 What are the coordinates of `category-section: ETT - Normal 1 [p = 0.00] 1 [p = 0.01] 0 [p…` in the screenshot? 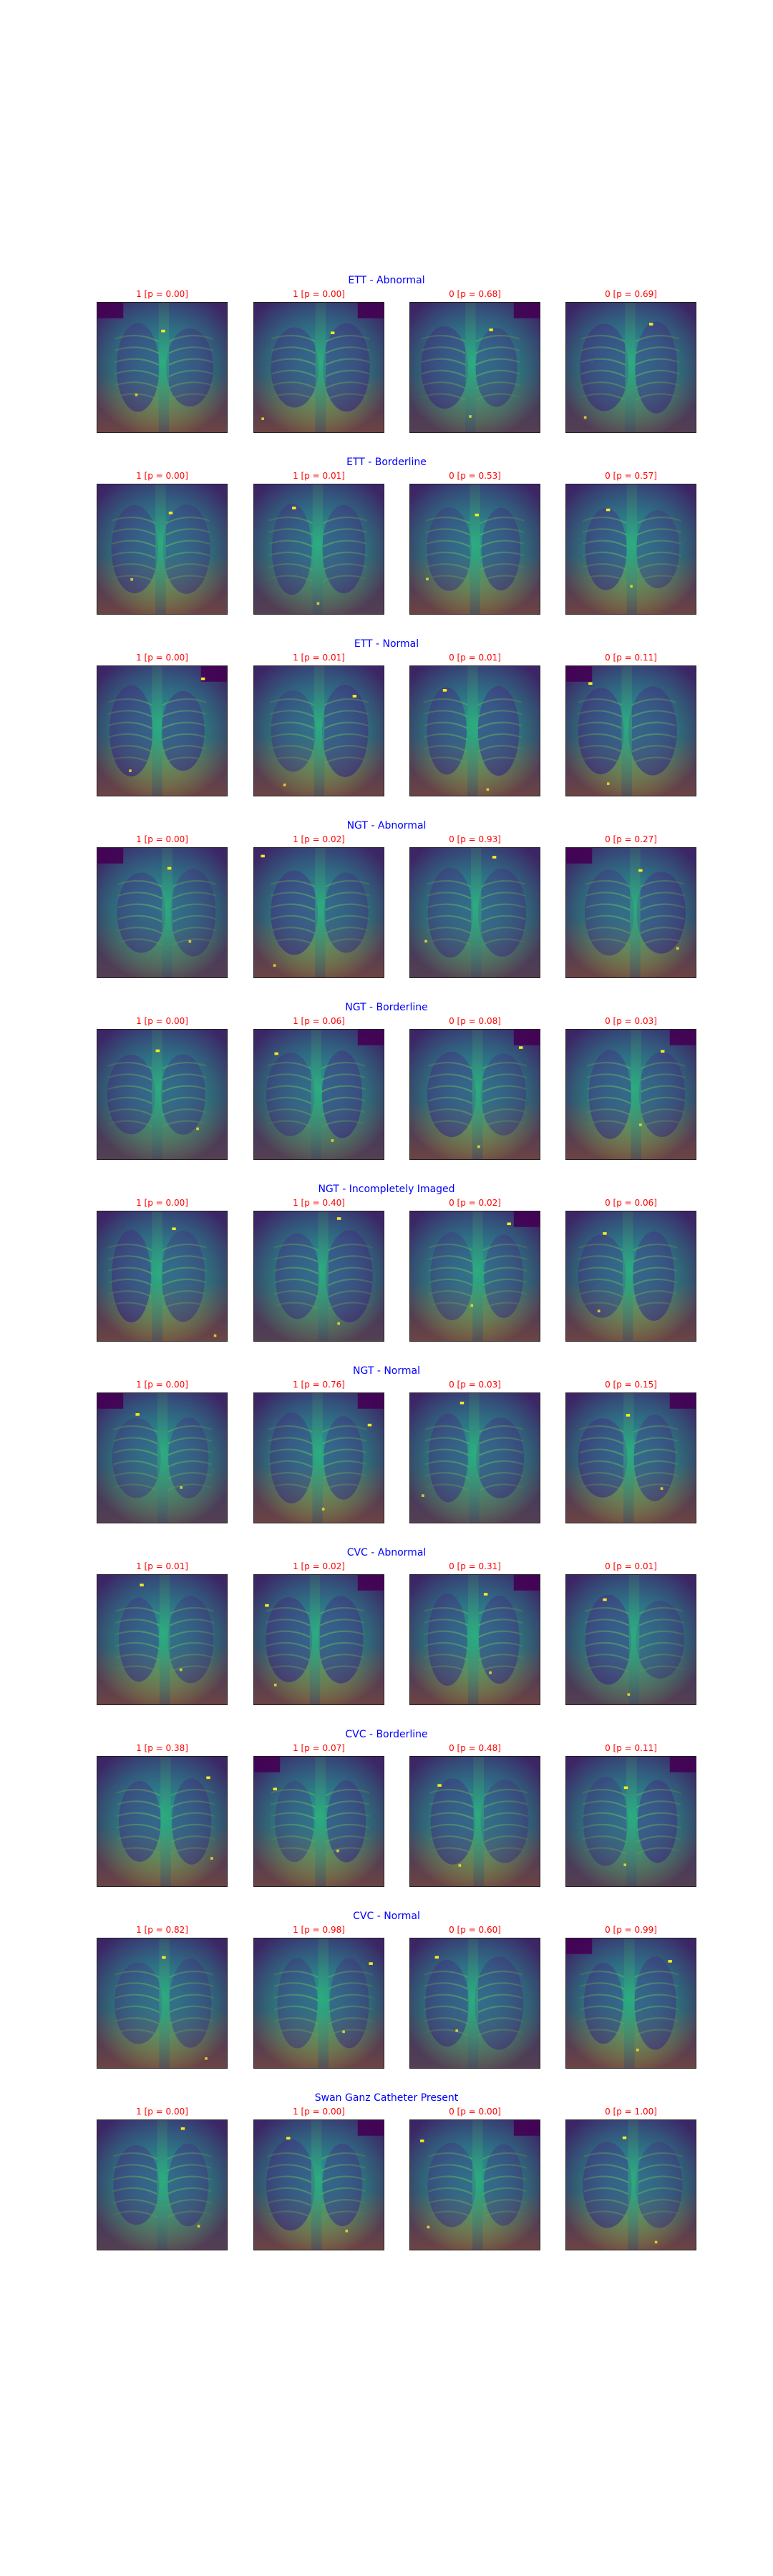 It's located at (386, 729).